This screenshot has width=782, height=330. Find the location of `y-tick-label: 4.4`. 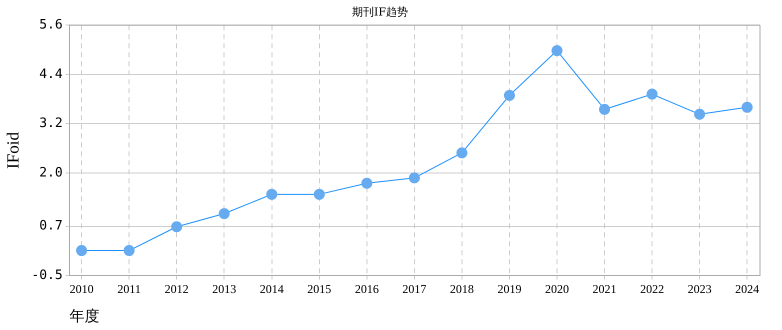

y-tick-label: 4.4 is located at coordinates (51, 74).